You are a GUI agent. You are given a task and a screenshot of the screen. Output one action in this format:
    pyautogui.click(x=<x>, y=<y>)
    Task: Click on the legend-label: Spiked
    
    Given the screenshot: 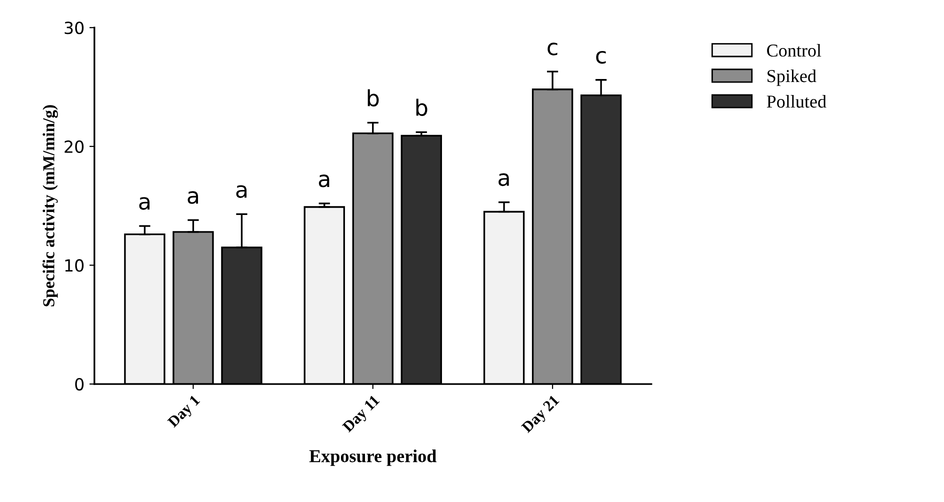 What is the action you would take?
    pyautogui.click(x=792, y=77)
    